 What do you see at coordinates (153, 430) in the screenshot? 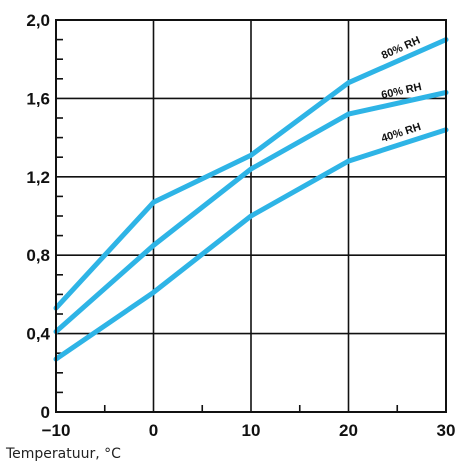
I see `x-tick-label: 0` at bounding box center [153, 430].